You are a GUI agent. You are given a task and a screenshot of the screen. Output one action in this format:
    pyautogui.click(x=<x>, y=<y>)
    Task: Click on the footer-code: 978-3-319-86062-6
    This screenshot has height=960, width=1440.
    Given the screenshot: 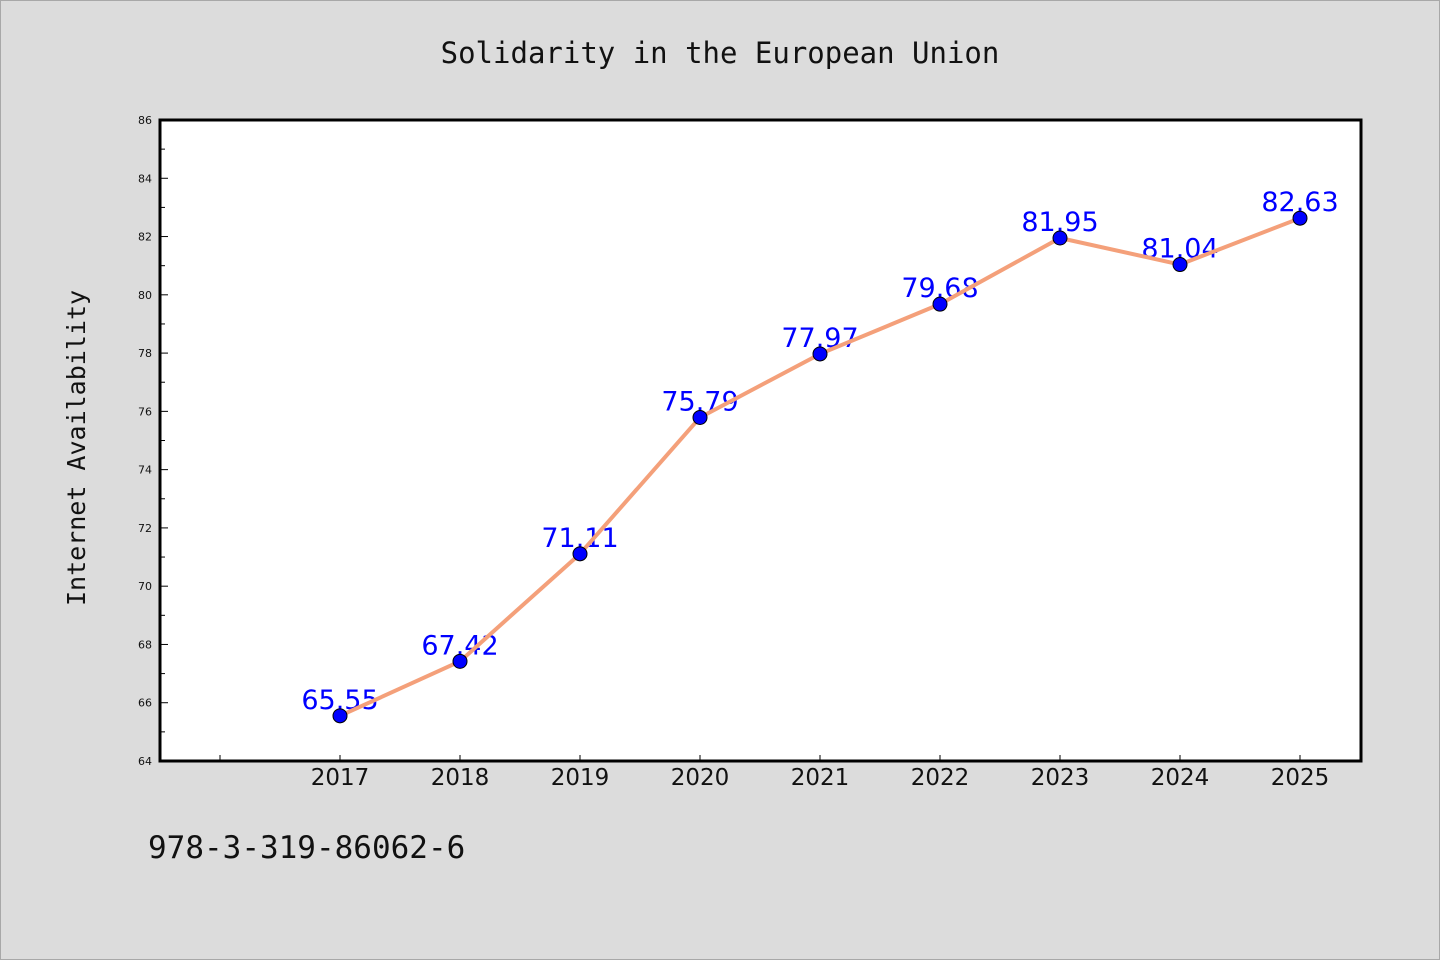 What is the action you would take?
    pyautogui.click(x=307, y=848)
    